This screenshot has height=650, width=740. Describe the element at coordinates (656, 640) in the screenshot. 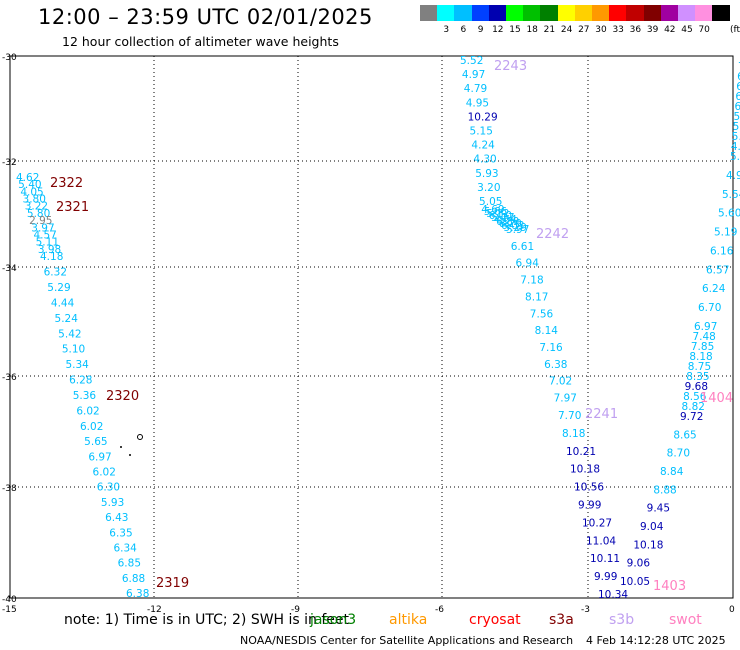

I see `generated-timestamp: 4 Feb 14:12:28 UTC 2025` at that location.